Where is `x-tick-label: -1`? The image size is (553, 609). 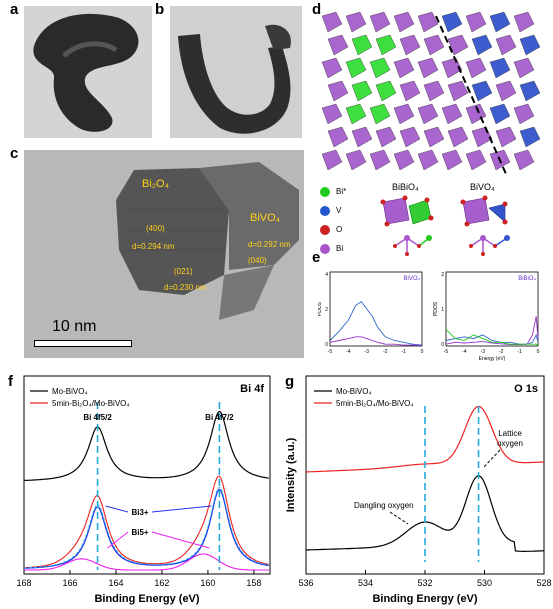
x-tick-label: -1 is located at coordinates (519, 352).